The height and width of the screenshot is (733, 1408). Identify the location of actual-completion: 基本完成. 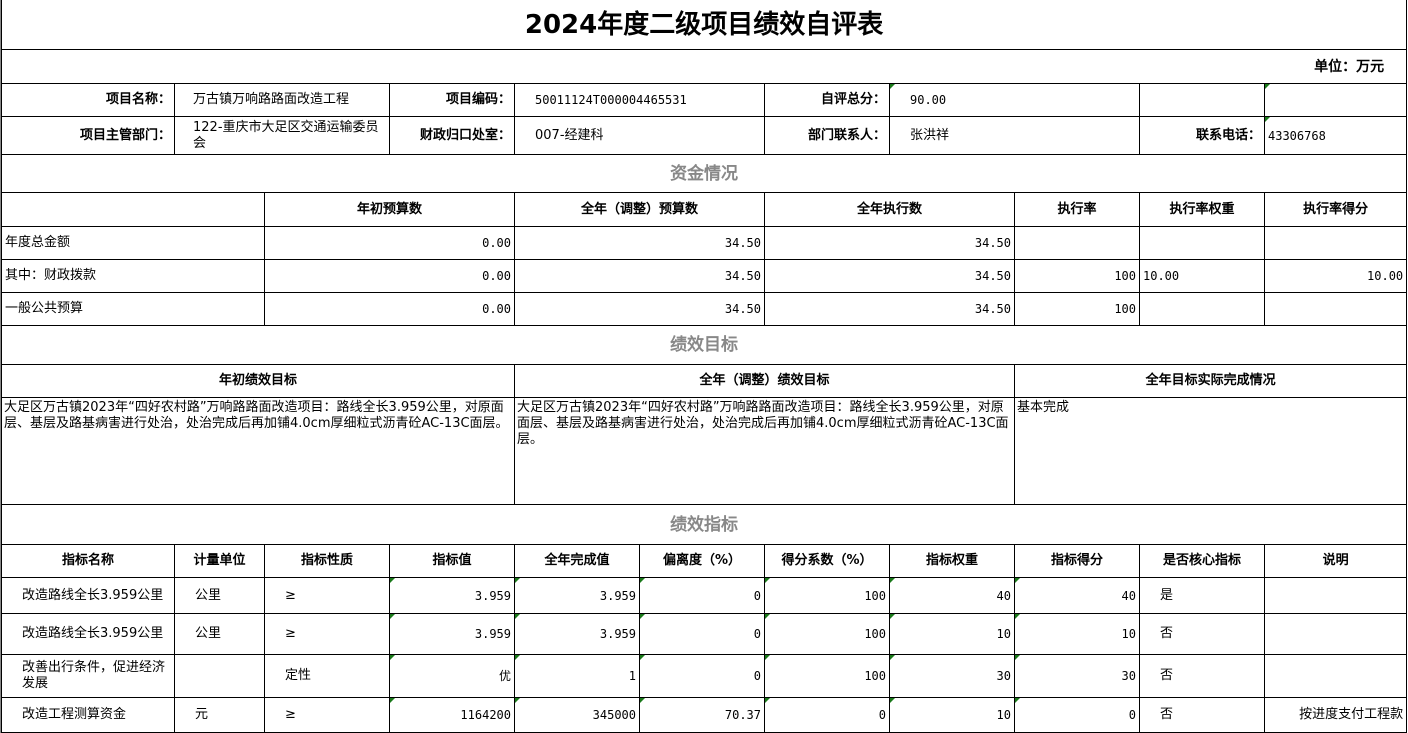
(1210, 451).